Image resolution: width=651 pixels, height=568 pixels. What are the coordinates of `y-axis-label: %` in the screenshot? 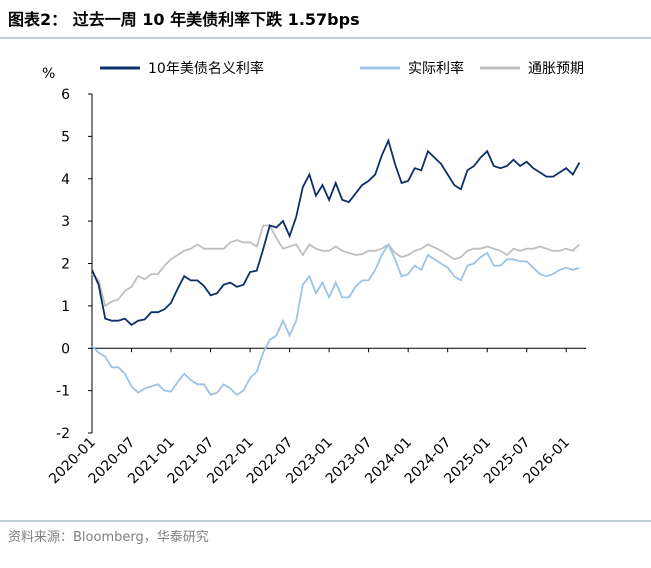 It's located at (48, 74).